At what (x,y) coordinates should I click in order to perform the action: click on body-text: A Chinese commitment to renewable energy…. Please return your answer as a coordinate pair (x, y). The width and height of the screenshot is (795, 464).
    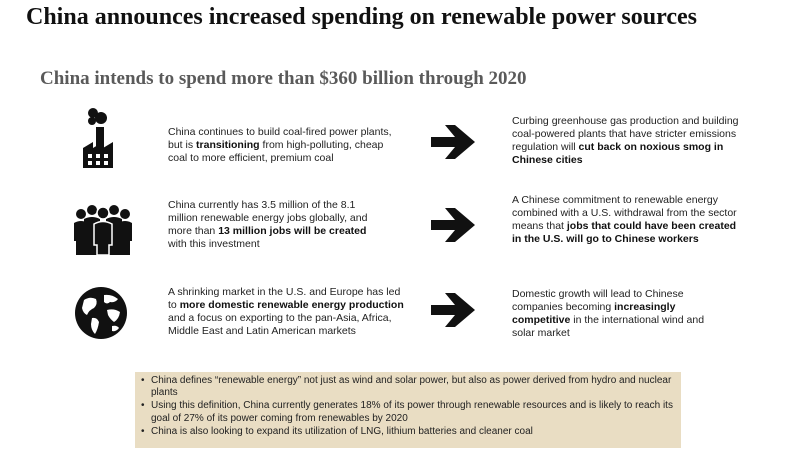
    Looking at the image, I should click on (624, 213).